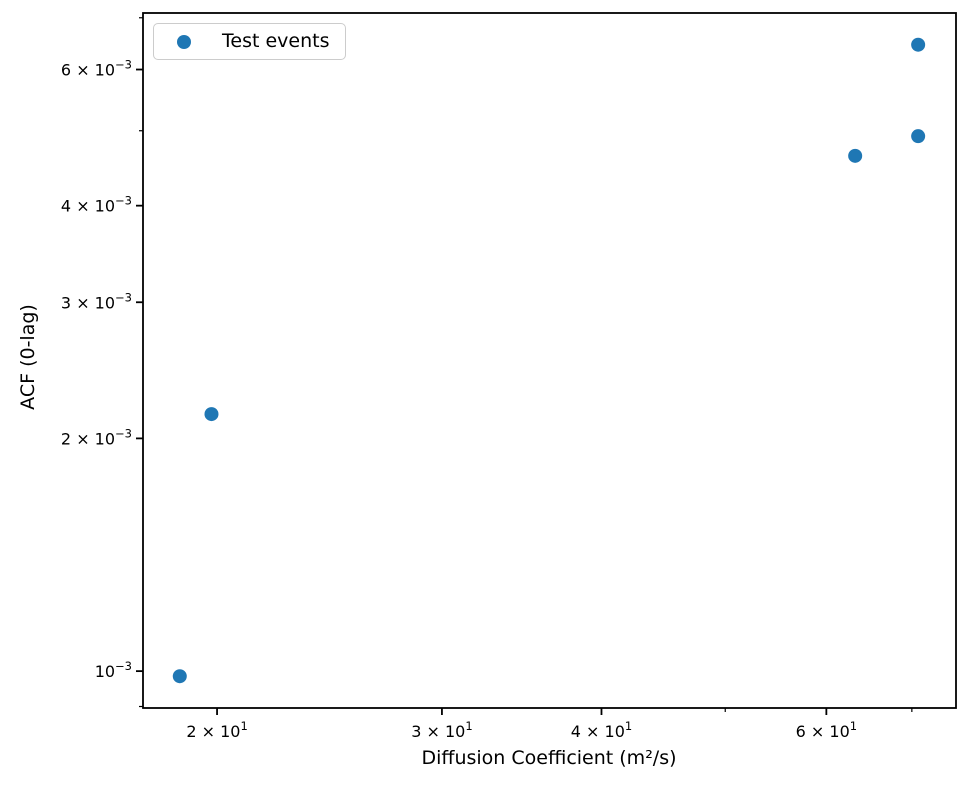 The width and height of the screenshot is (971, 787). Describe the element at coordinates (113, 670) in the screenshot. I see `y-tick-label: 10−3` at that location.